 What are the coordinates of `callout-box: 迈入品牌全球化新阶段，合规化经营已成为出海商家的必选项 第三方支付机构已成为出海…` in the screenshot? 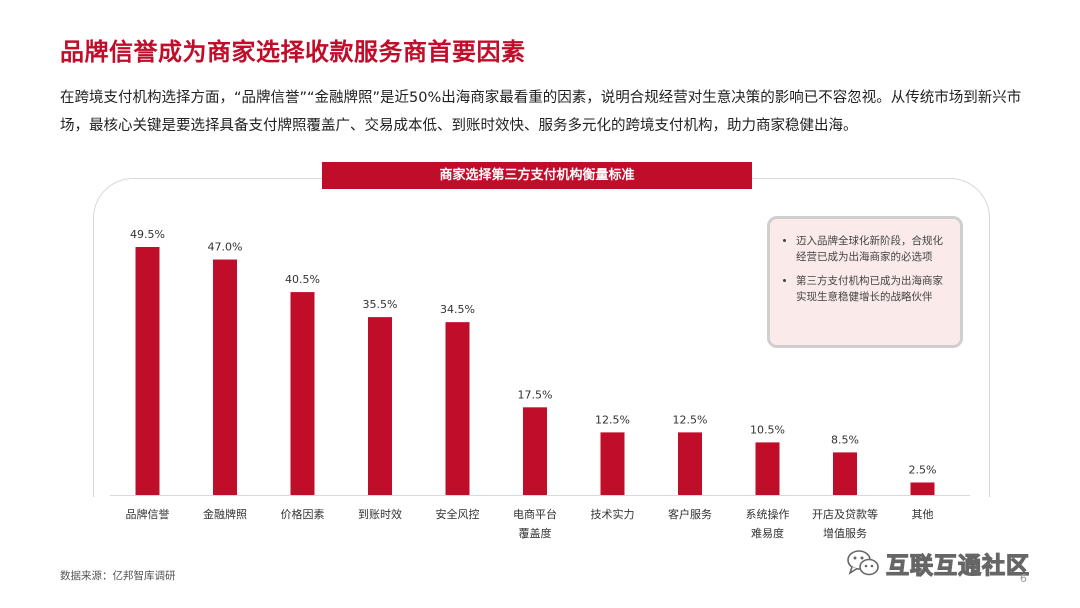 It's located at (865, 282).